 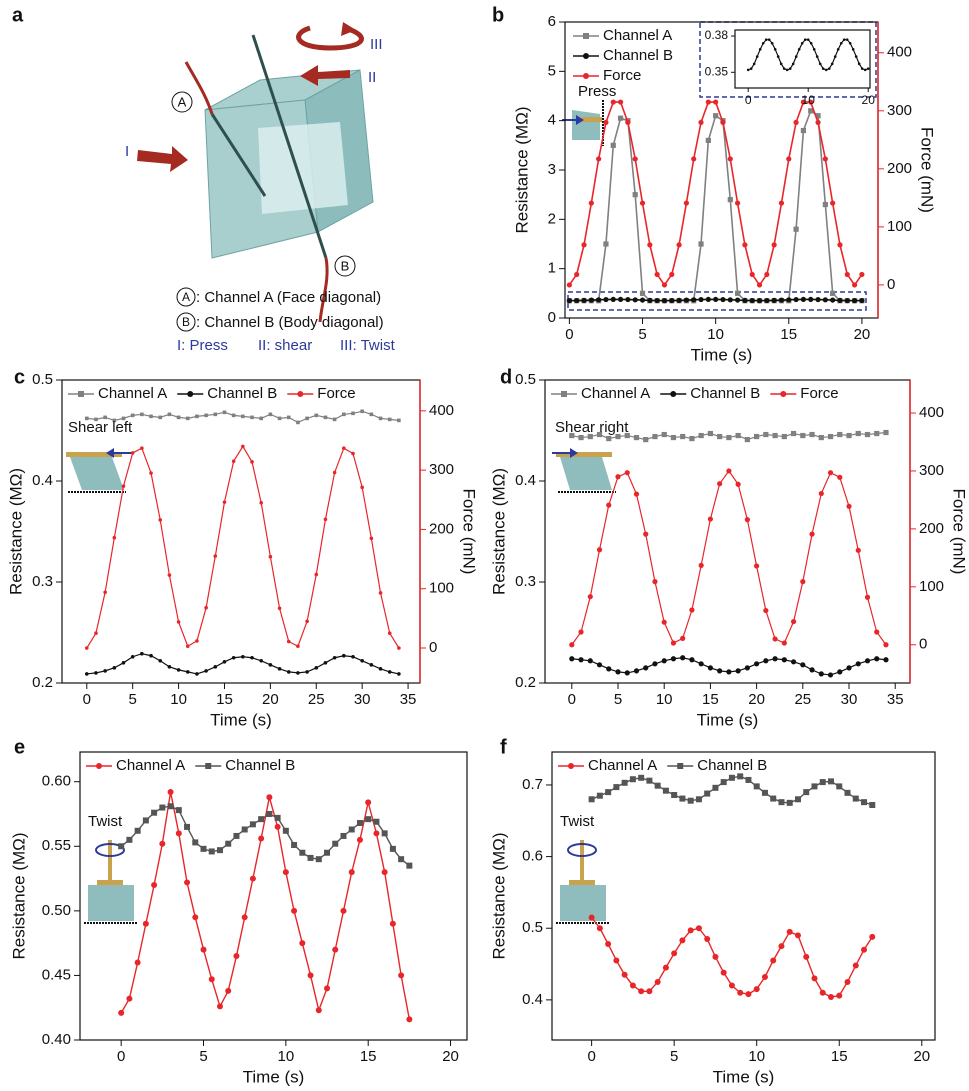 I want to click on annotation: Press, so click(x=597, y=91).